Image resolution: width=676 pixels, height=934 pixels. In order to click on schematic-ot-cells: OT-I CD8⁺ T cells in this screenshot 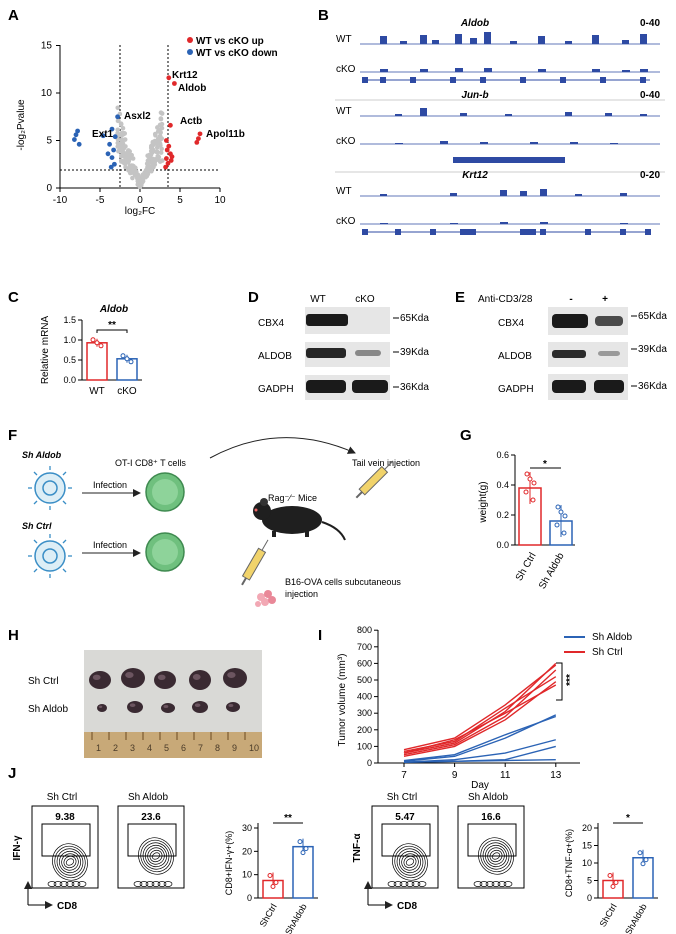, I will do `click(150, 463)`.